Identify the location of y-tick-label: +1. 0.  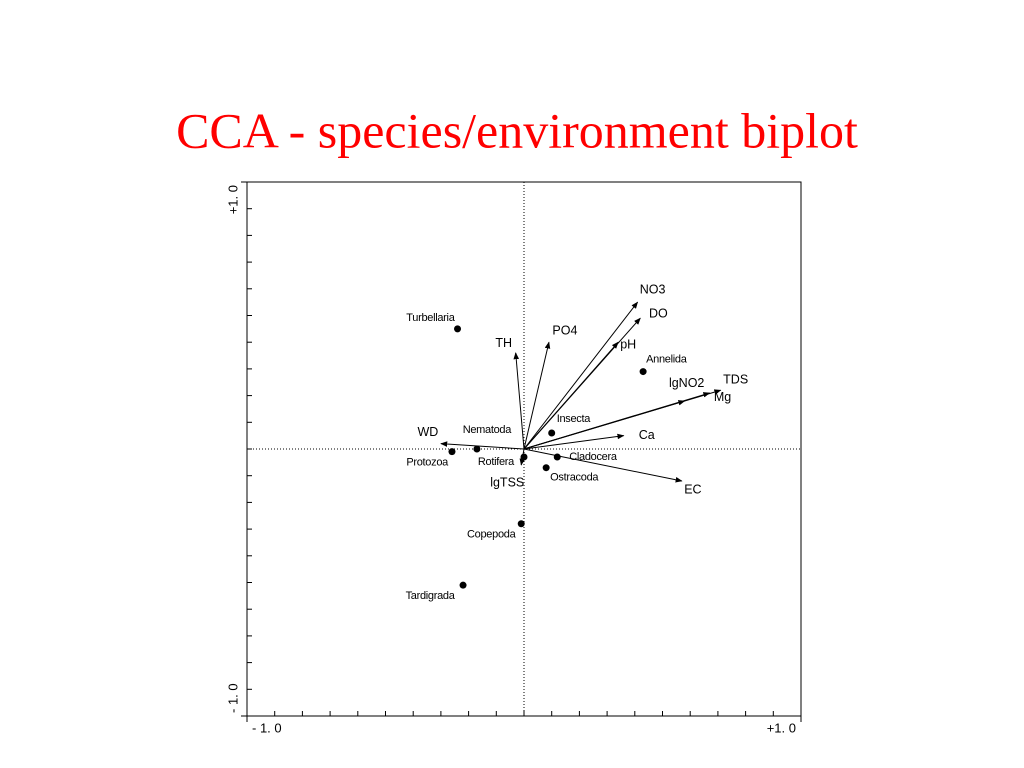
(232, 199).